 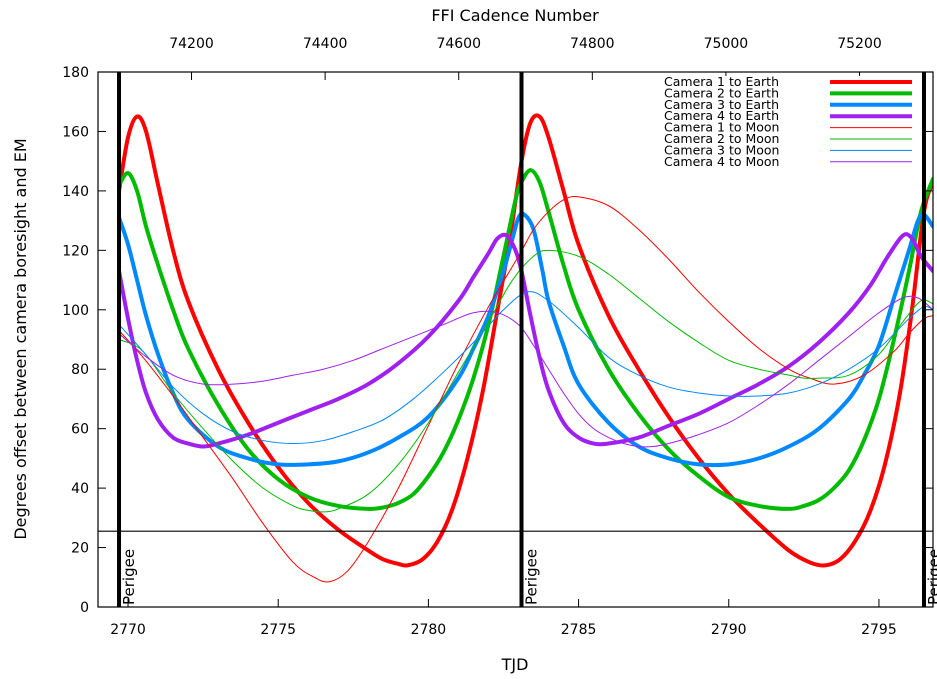 What do you see at coordinates (859, 44) in the screenshot?
I see `x2-tick-label-6: 75200` at bounding box center [859, 44].